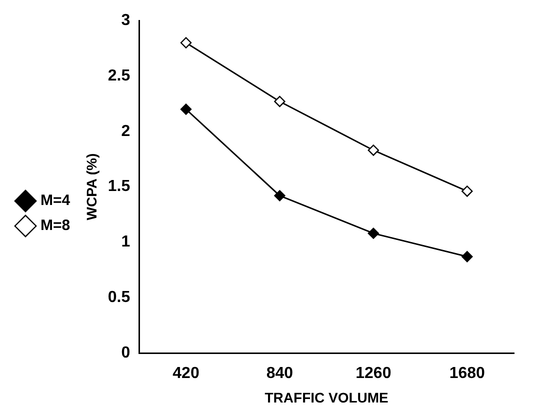  What do you see at coordinates (119, 75) in the screenshot?
I see `y-tick-label: 2.5` at bounding box center [119, 75].